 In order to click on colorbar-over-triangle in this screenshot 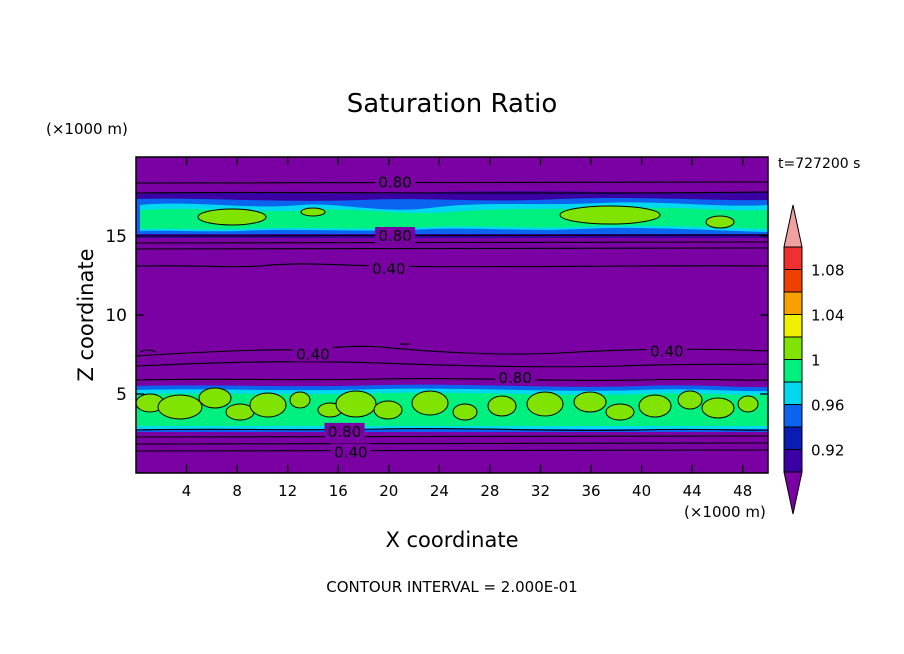, I will do `click(793, 226)`.